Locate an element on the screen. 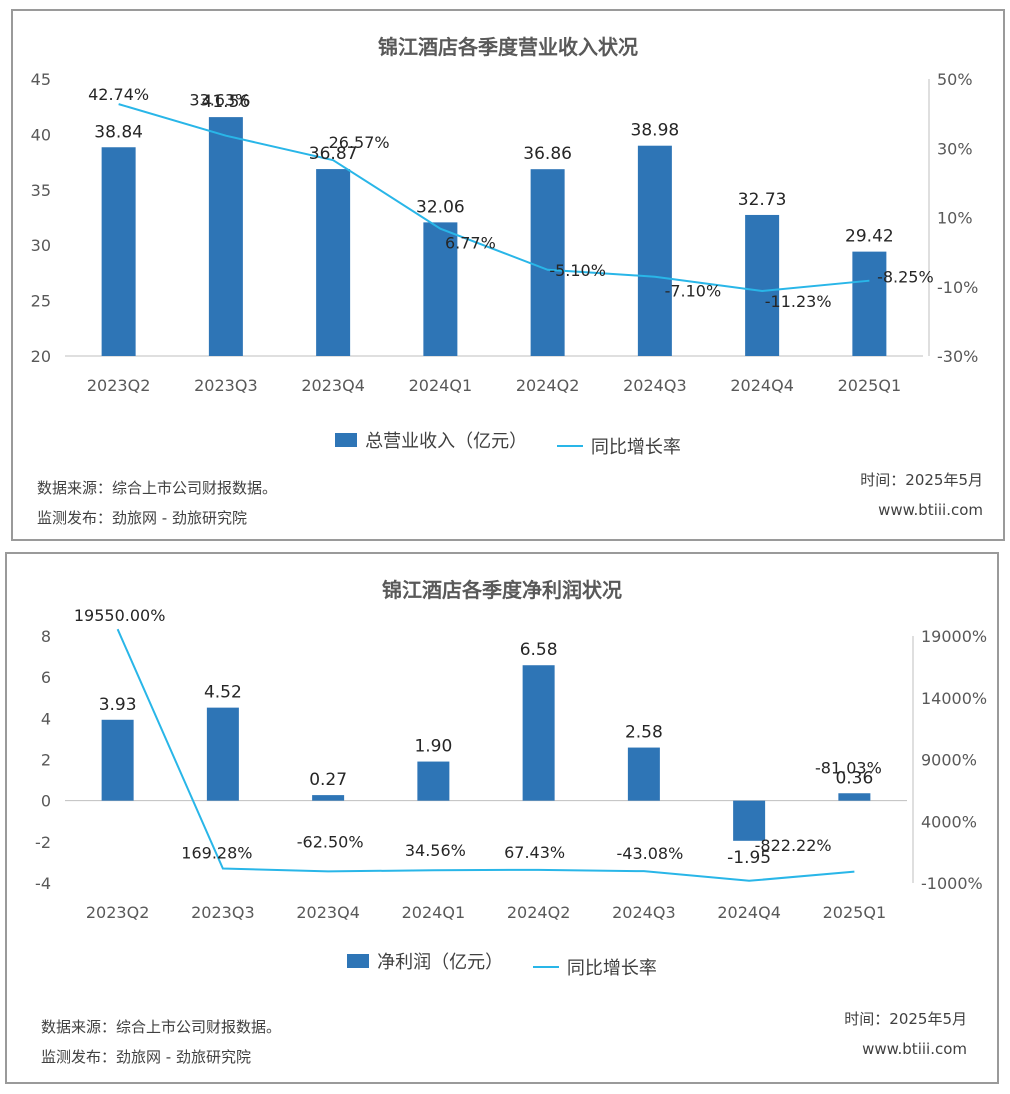 This screenshot has width=1010, height=1094. growth-rate-label: -62.50% is located at coordinates (330, 841).